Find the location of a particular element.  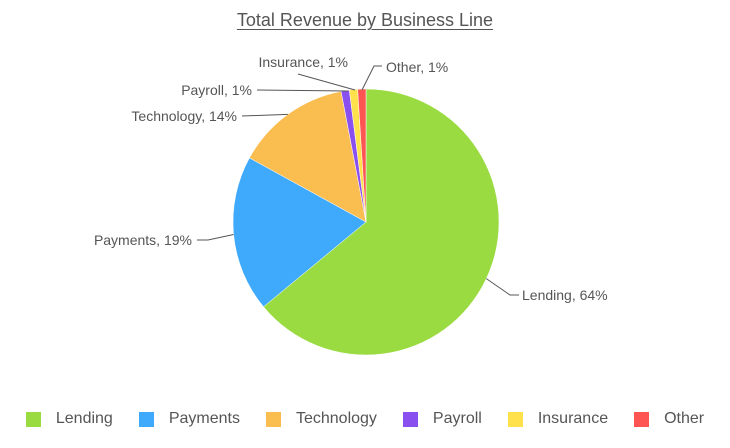

data-label-technology: Technology, 14% is located at coordinates (184, 116).